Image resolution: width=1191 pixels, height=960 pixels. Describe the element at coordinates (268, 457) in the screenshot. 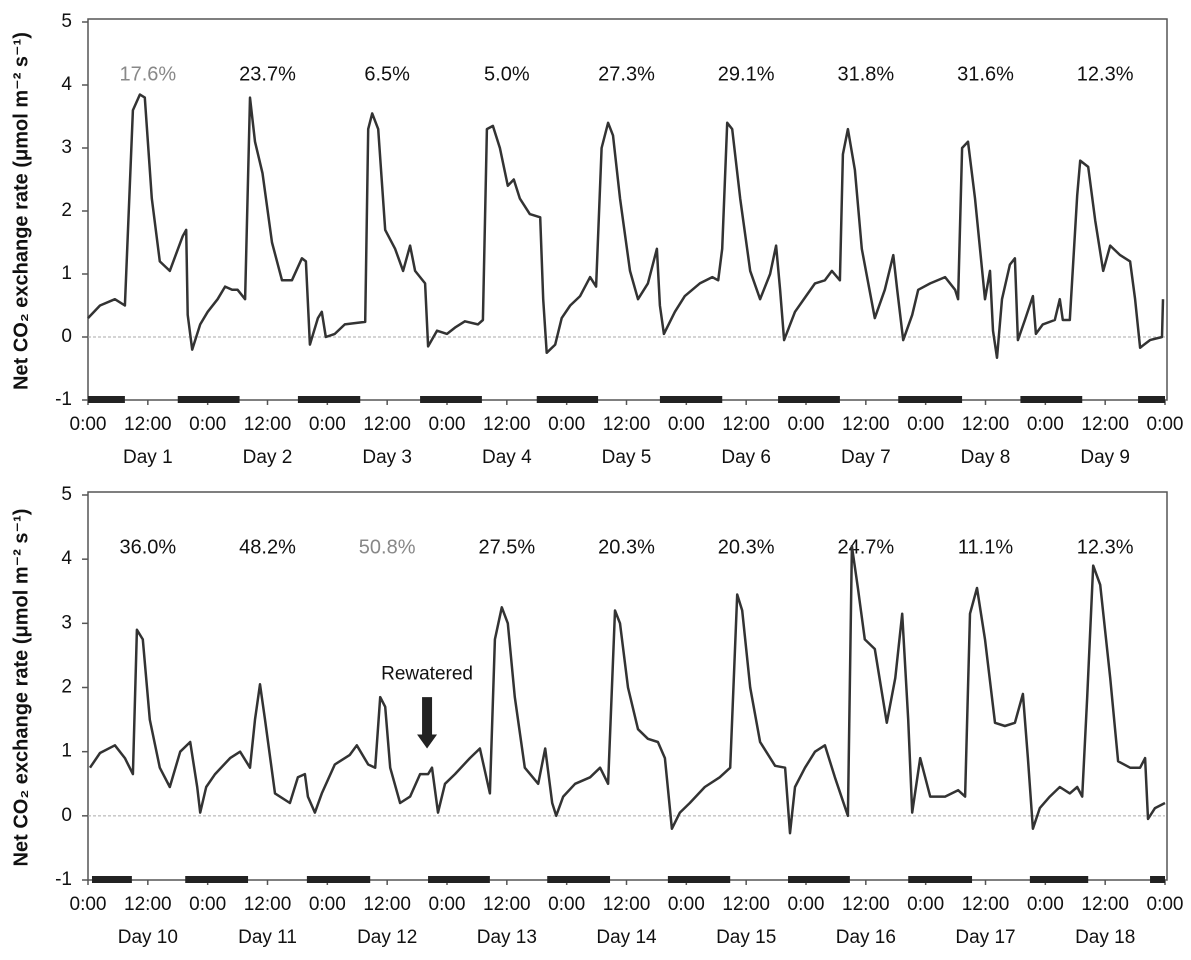

I see `day-label: Day 2` at that location.